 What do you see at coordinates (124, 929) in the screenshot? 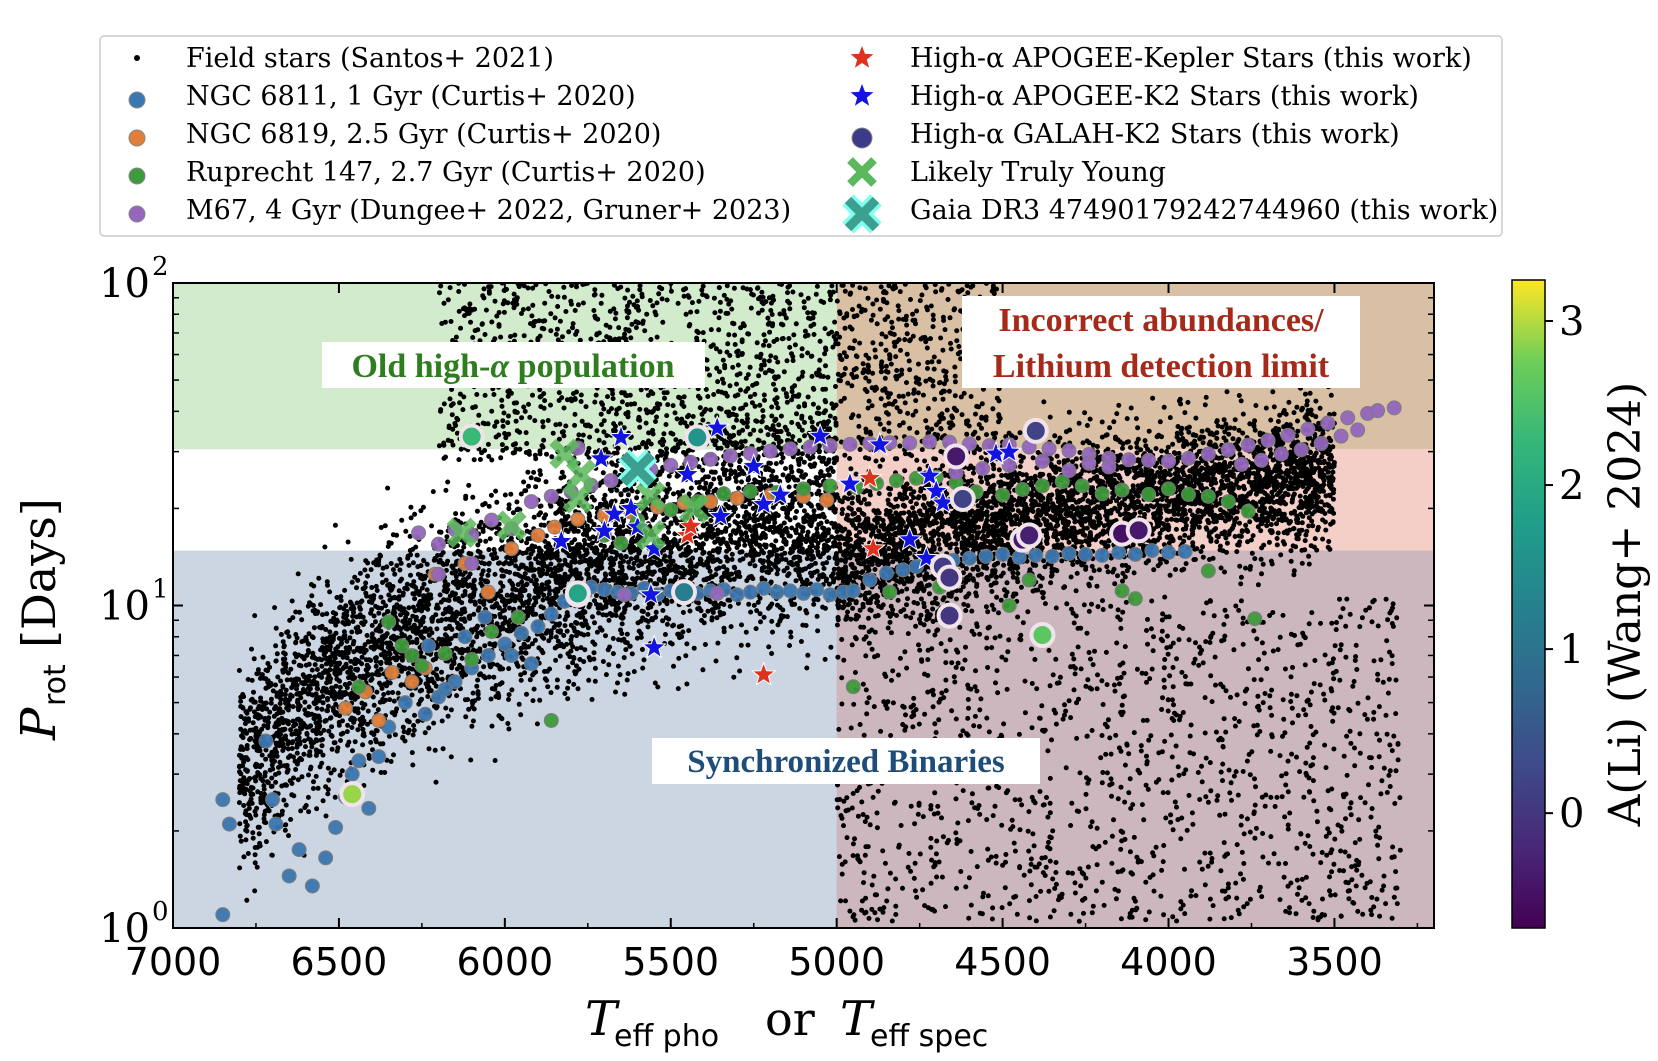
I see `y-tick-label-0: 10` at bounding box center [124, 929].